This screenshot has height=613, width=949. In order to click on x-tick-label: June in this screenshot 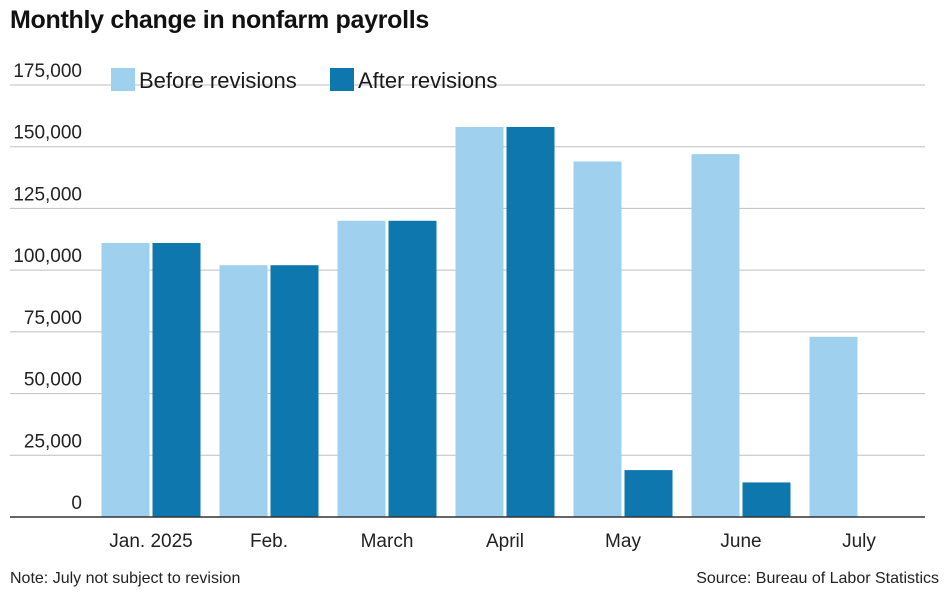, I will do `click(740, 541)`.